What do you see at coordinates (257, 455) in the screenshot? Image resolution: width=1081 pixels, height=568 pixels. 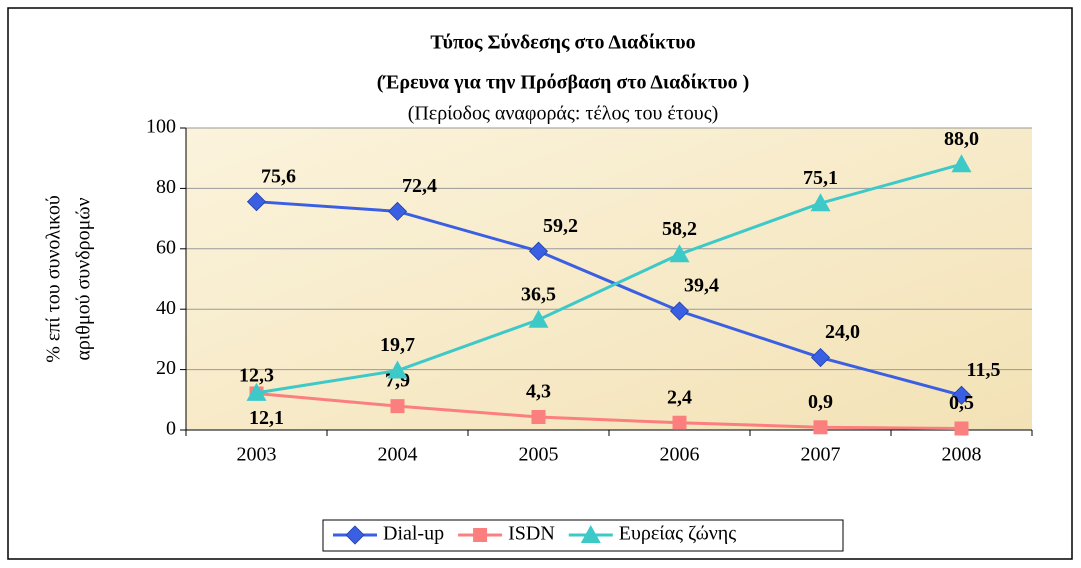 I see `x-tick-label: 2003` at bounding box center [257, 455].